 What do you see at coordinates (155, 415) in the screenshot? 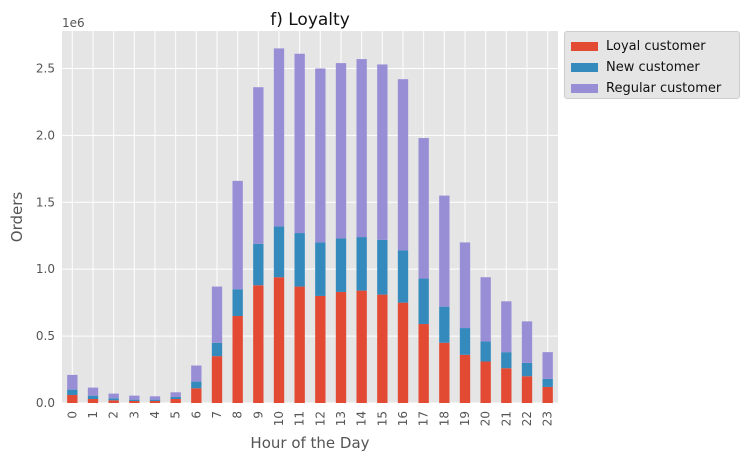
I see `x-tick-label: 4` at bounding box center [155, 415].